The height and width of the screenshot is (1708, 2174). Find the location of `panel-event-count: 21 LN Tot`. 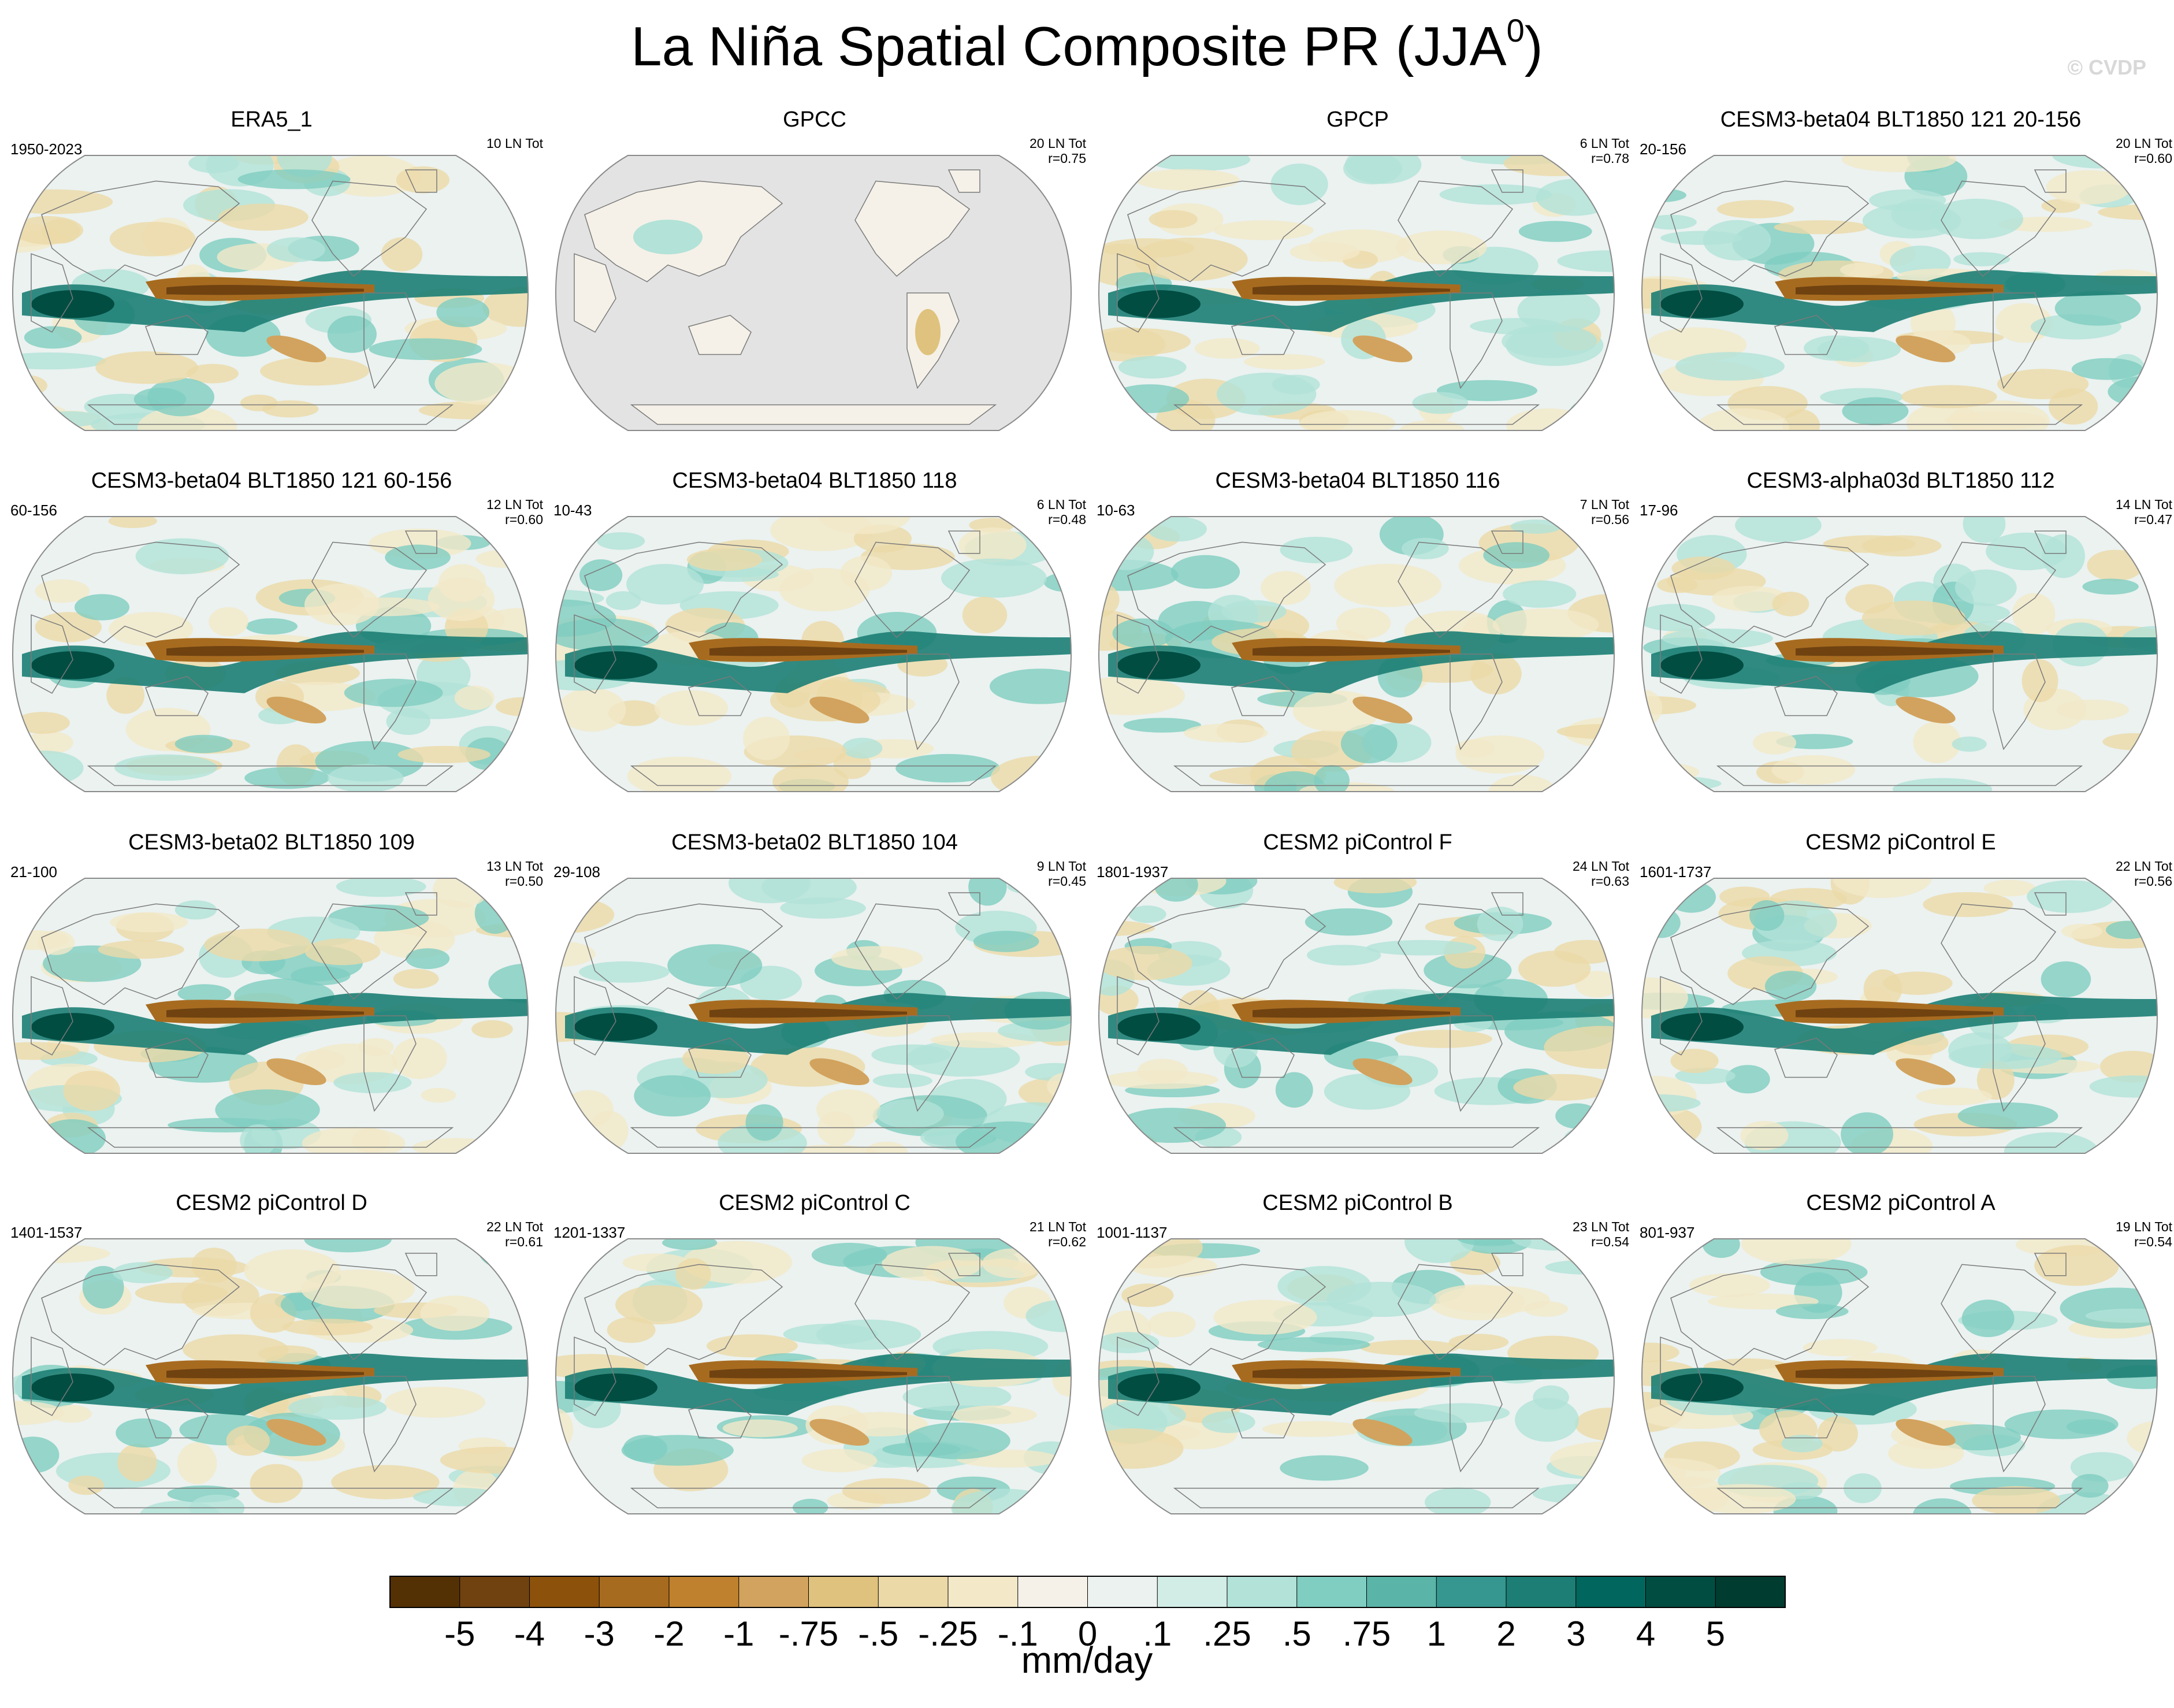

panel-event-count: 21 LN Tot is located at coordinates (1057, 1226).